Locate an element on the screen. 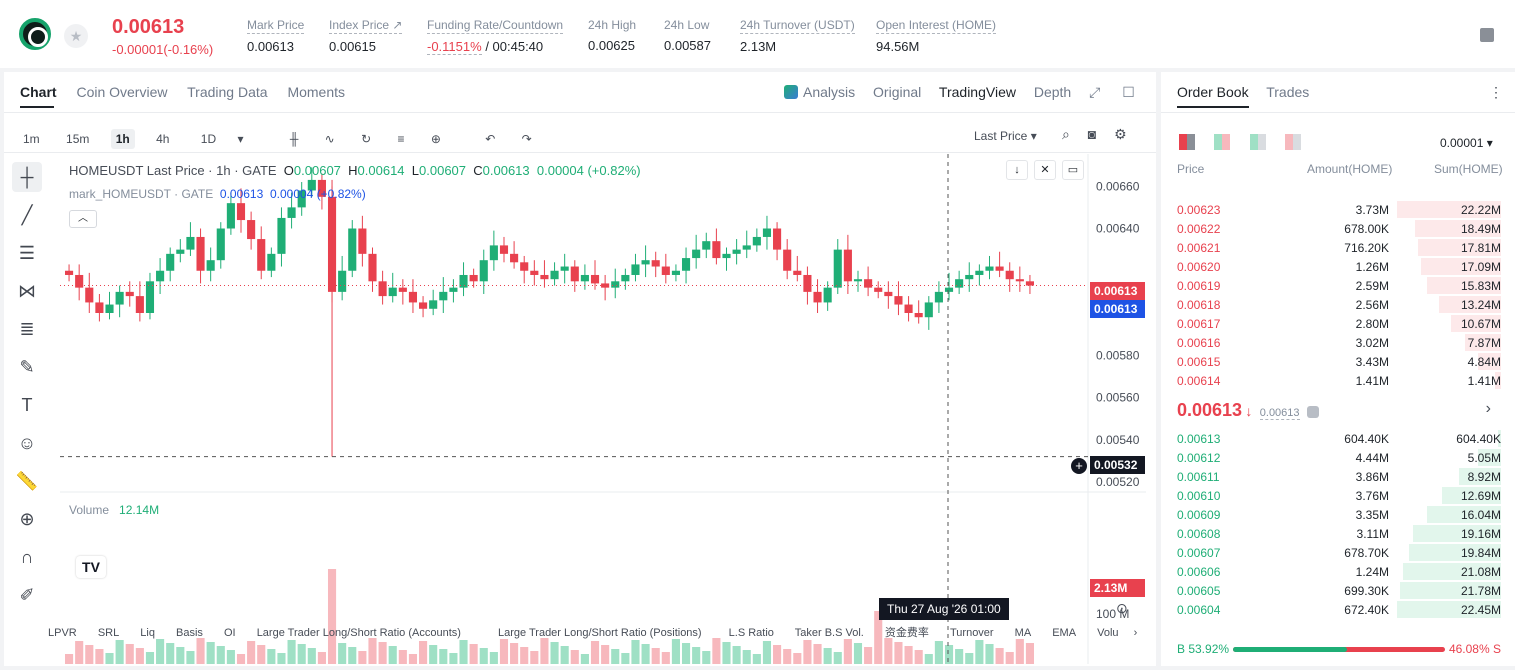  y-tick-label: 0.00660 is located at coordinates (1118, 186).